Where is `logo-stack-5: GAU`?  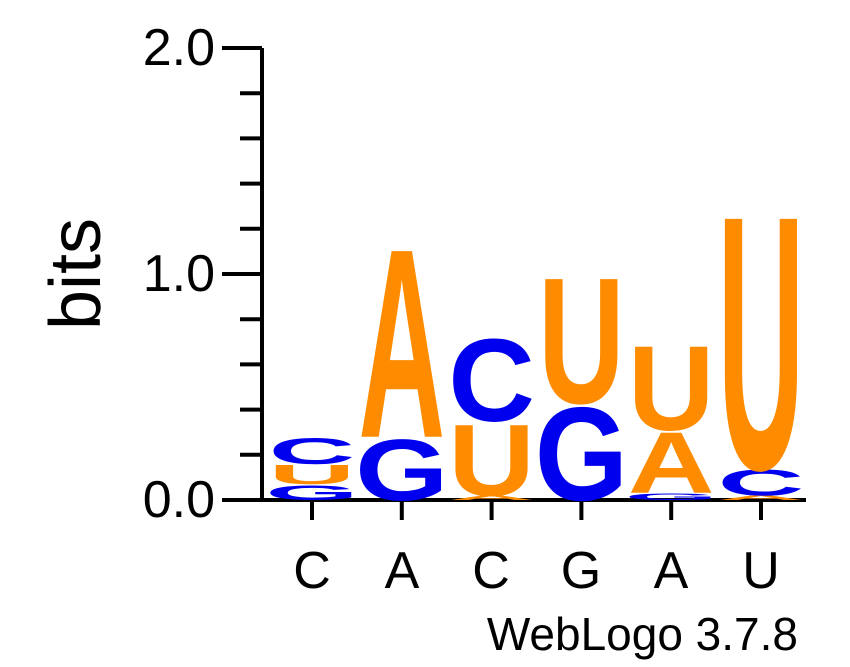 logo-stack-5: GAU is located at coordinates (671, 417).